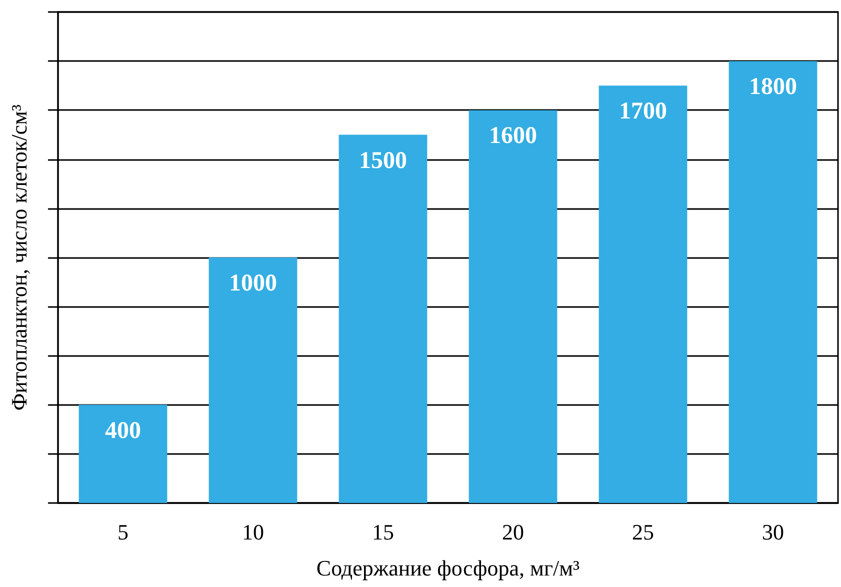 This screenshot has height=587, width=841. Describe the element at coordinates (448, 568) in the screenshot. I see `x-axis-title: Содержание фосфора, мг/м³` at that location.